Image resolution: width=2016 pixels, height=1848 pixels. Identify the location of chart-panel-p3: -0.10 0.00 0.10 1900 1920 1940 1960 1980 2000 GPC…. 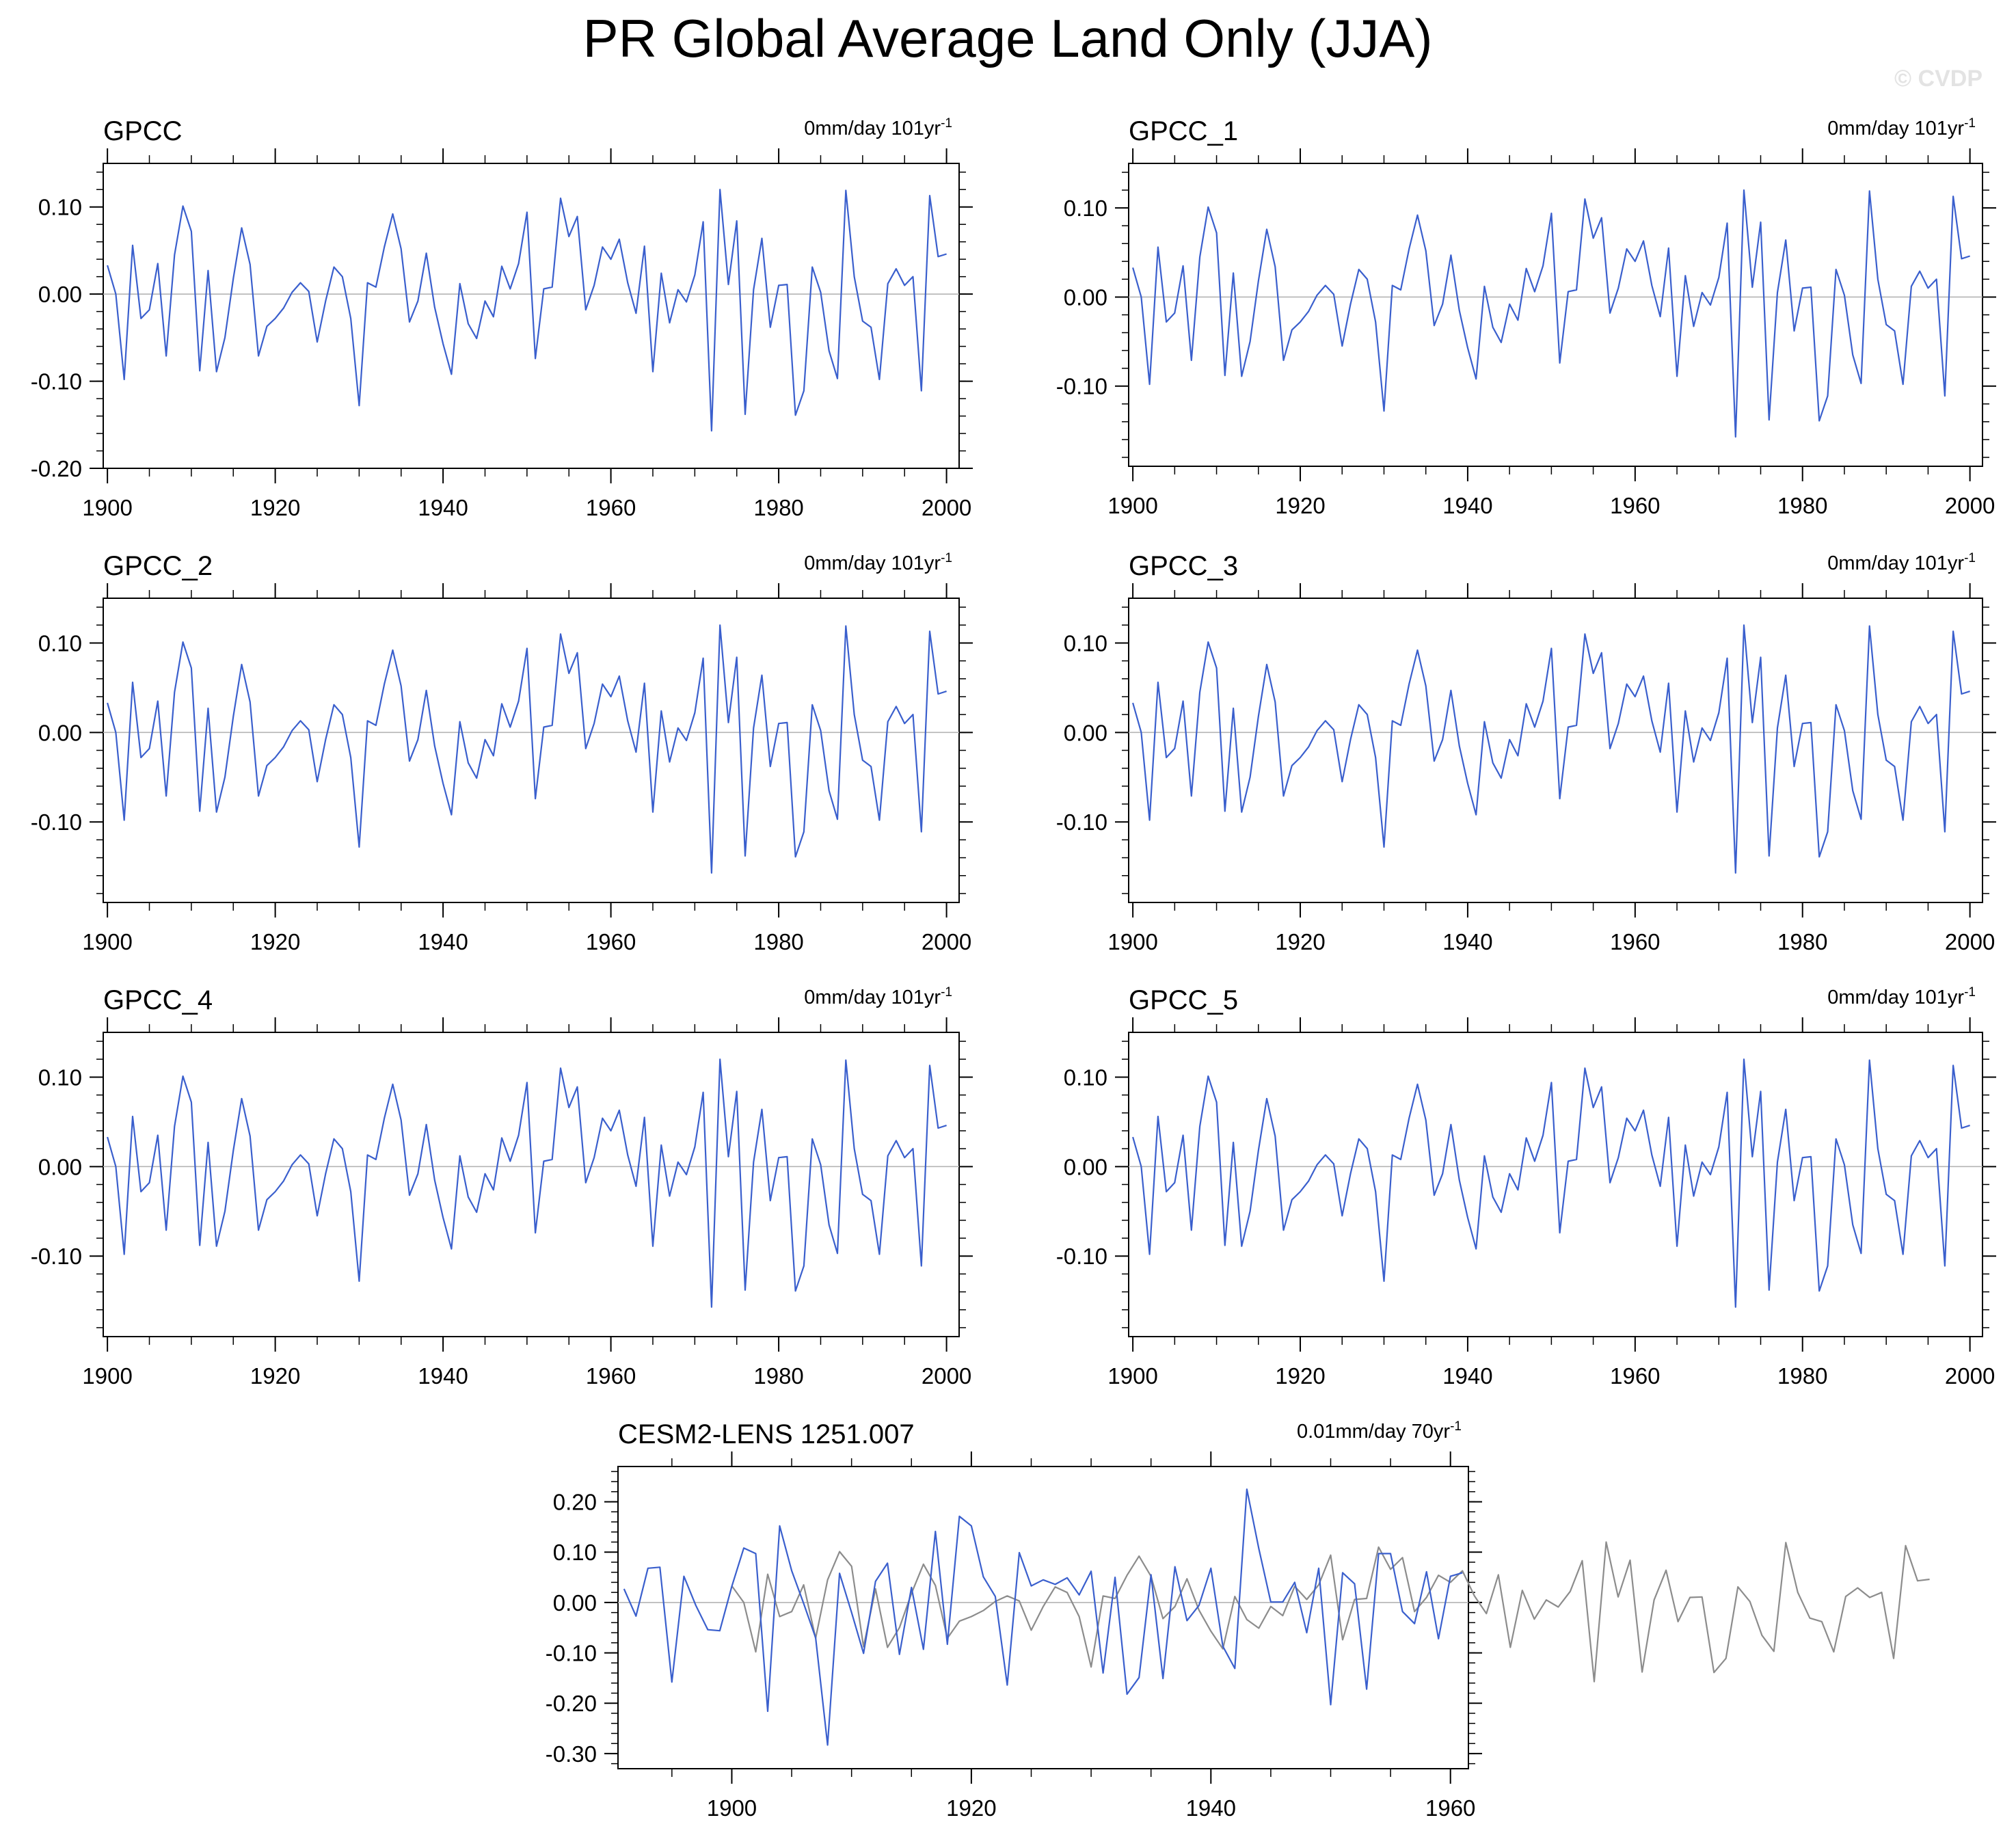
(1526, 752).